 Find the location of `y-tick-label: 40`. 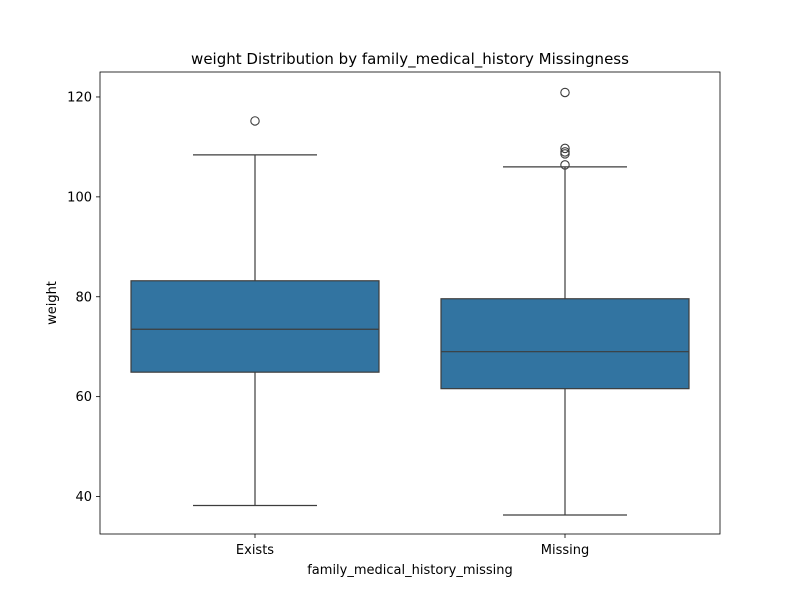

y-tick-label: 40 is located at coordinates (83, 497).